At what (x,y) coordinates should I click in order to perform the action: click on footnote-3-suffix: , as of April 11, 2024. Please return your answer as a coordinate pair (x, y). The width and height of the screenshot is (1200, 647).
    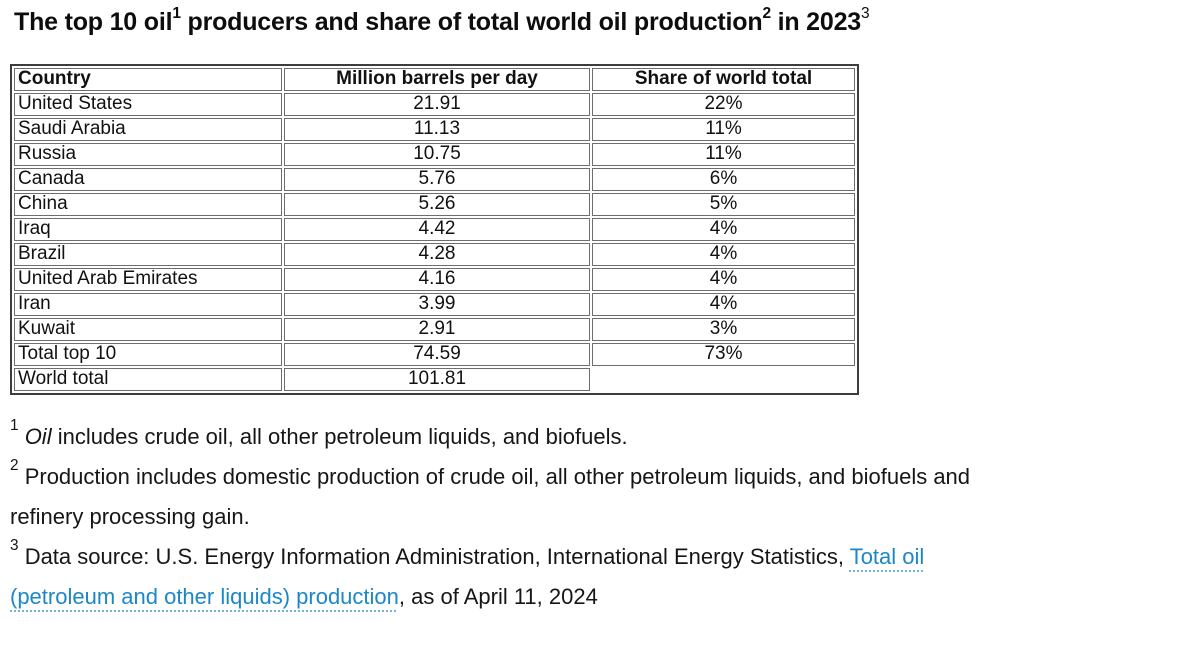
    Looking at the image, I should click on (498, 596).